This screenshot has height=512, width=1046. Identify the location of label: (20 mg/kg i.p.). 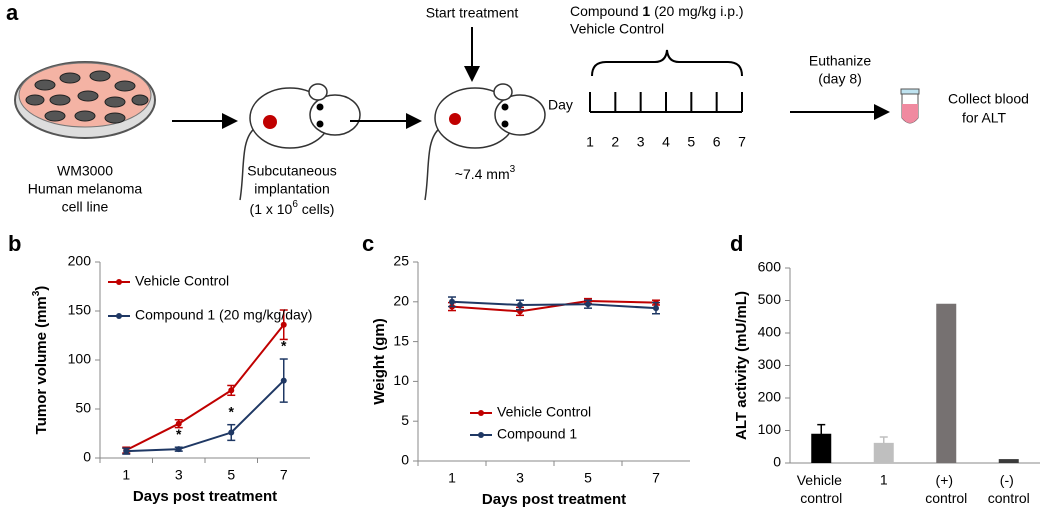
(696, 11).